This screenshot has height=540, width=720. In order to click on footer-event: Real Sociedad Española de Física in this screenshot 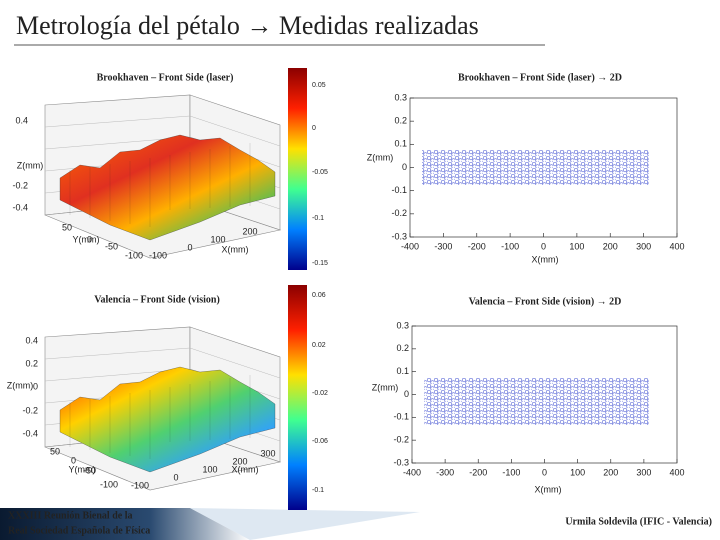, I will do `click(79, 530)`.